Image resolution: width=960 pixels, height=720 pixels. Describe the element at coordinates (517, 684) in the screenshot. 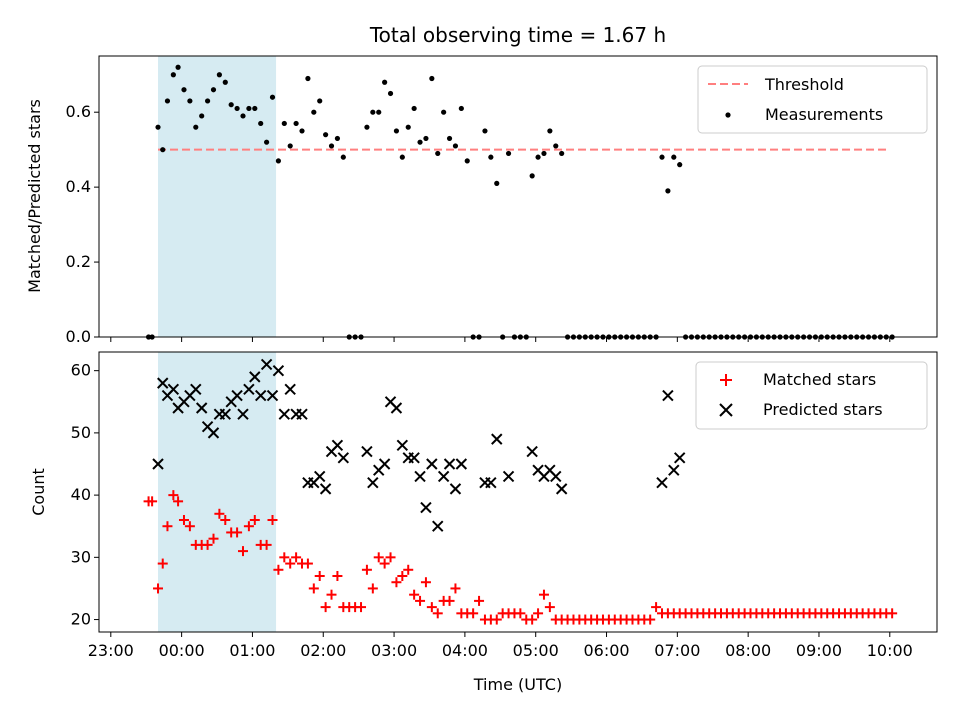

I see `x-axis-label: Time (UTC)` at that location.